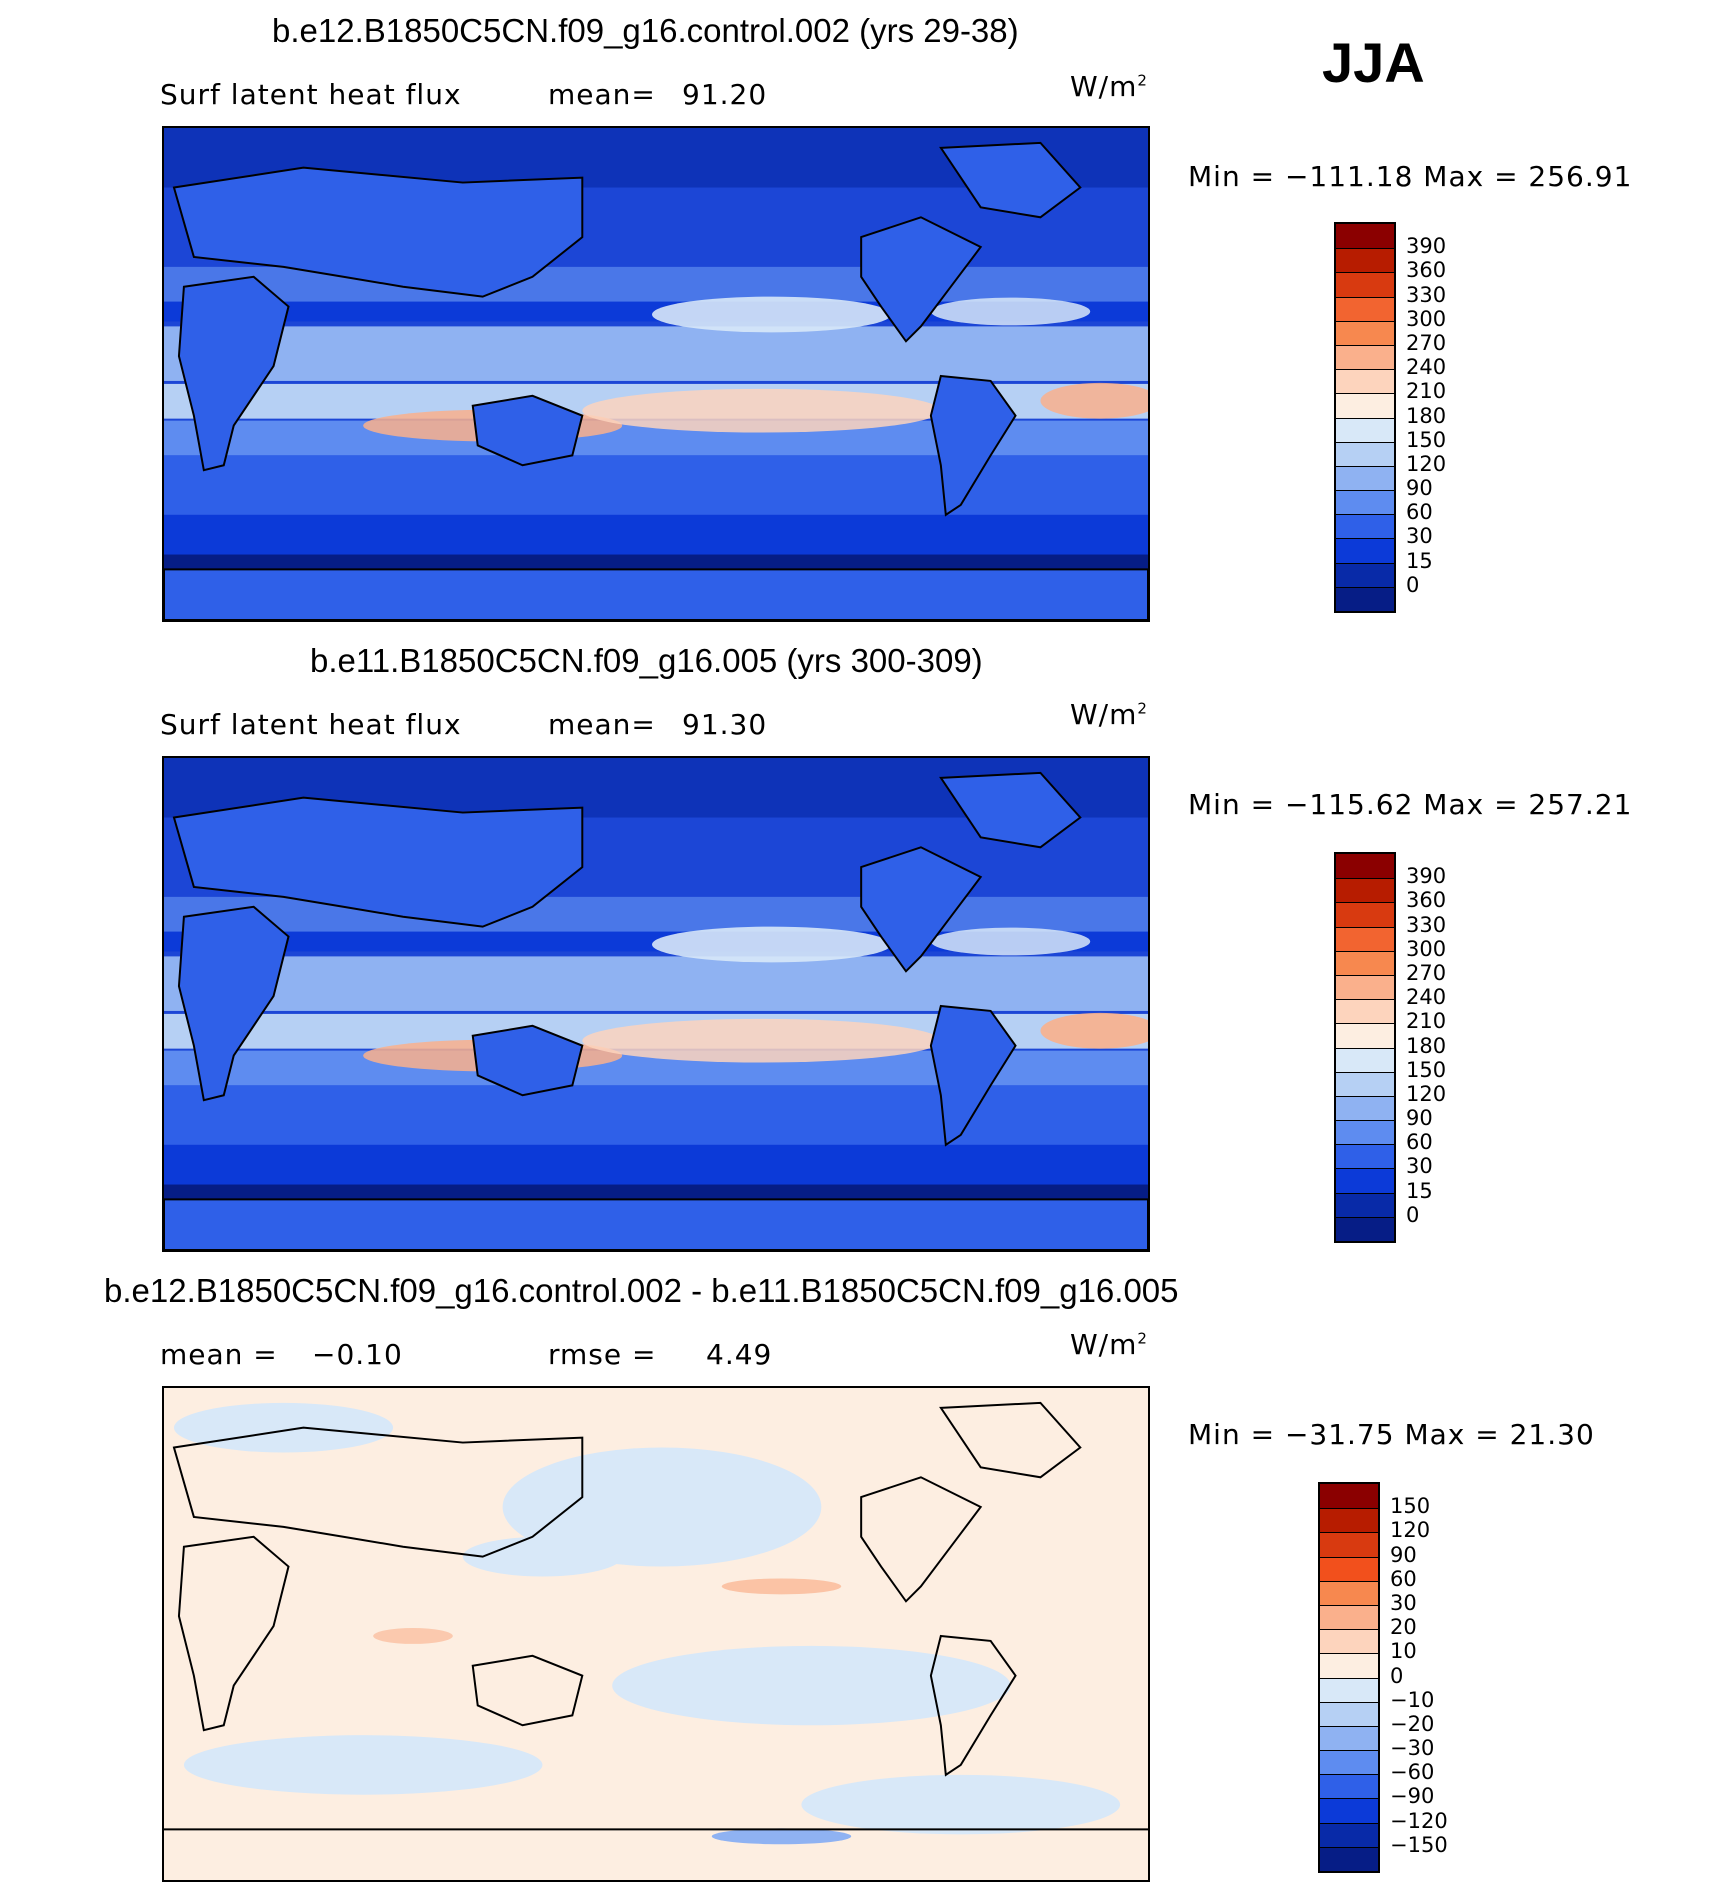  I want to click on colorbar-tick-label: −10, so click(1412, 1699).